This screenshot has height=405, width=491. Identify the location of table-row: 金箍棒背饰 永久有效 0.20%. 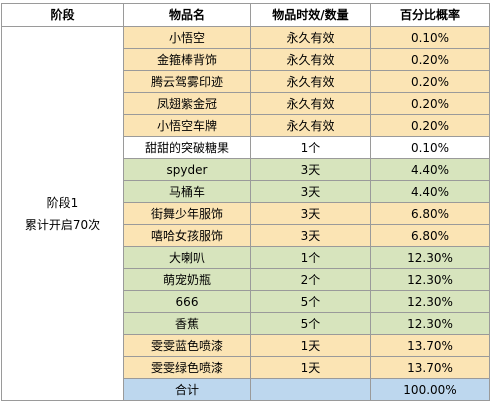
(246, 59).